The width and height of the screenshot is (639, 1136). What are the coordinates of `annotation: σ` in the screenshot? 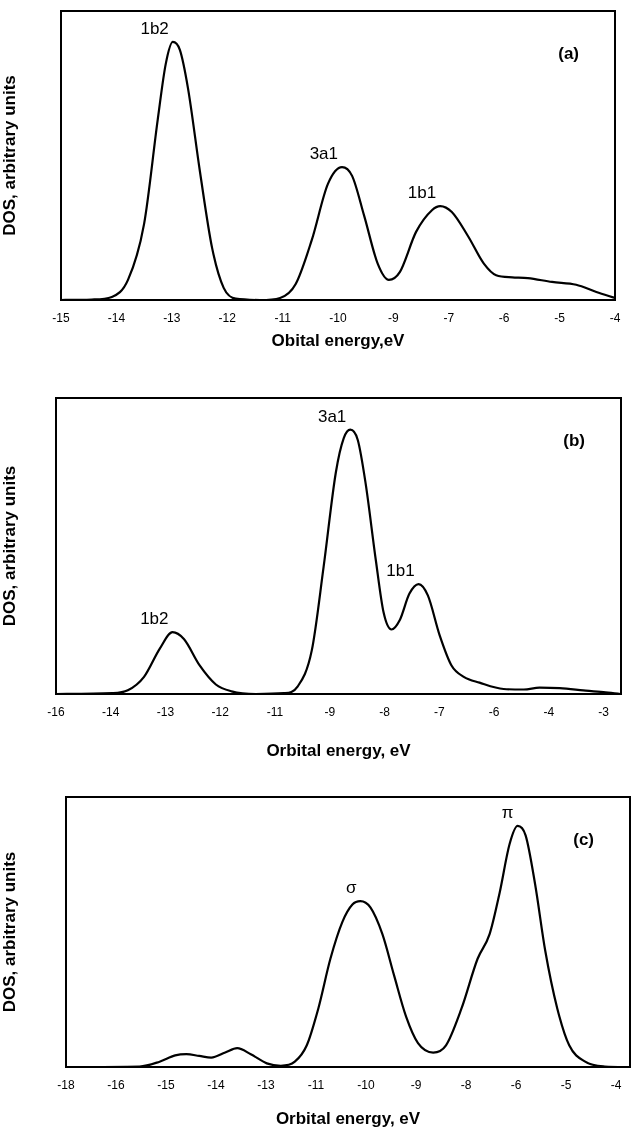 It's located at (351, 888).